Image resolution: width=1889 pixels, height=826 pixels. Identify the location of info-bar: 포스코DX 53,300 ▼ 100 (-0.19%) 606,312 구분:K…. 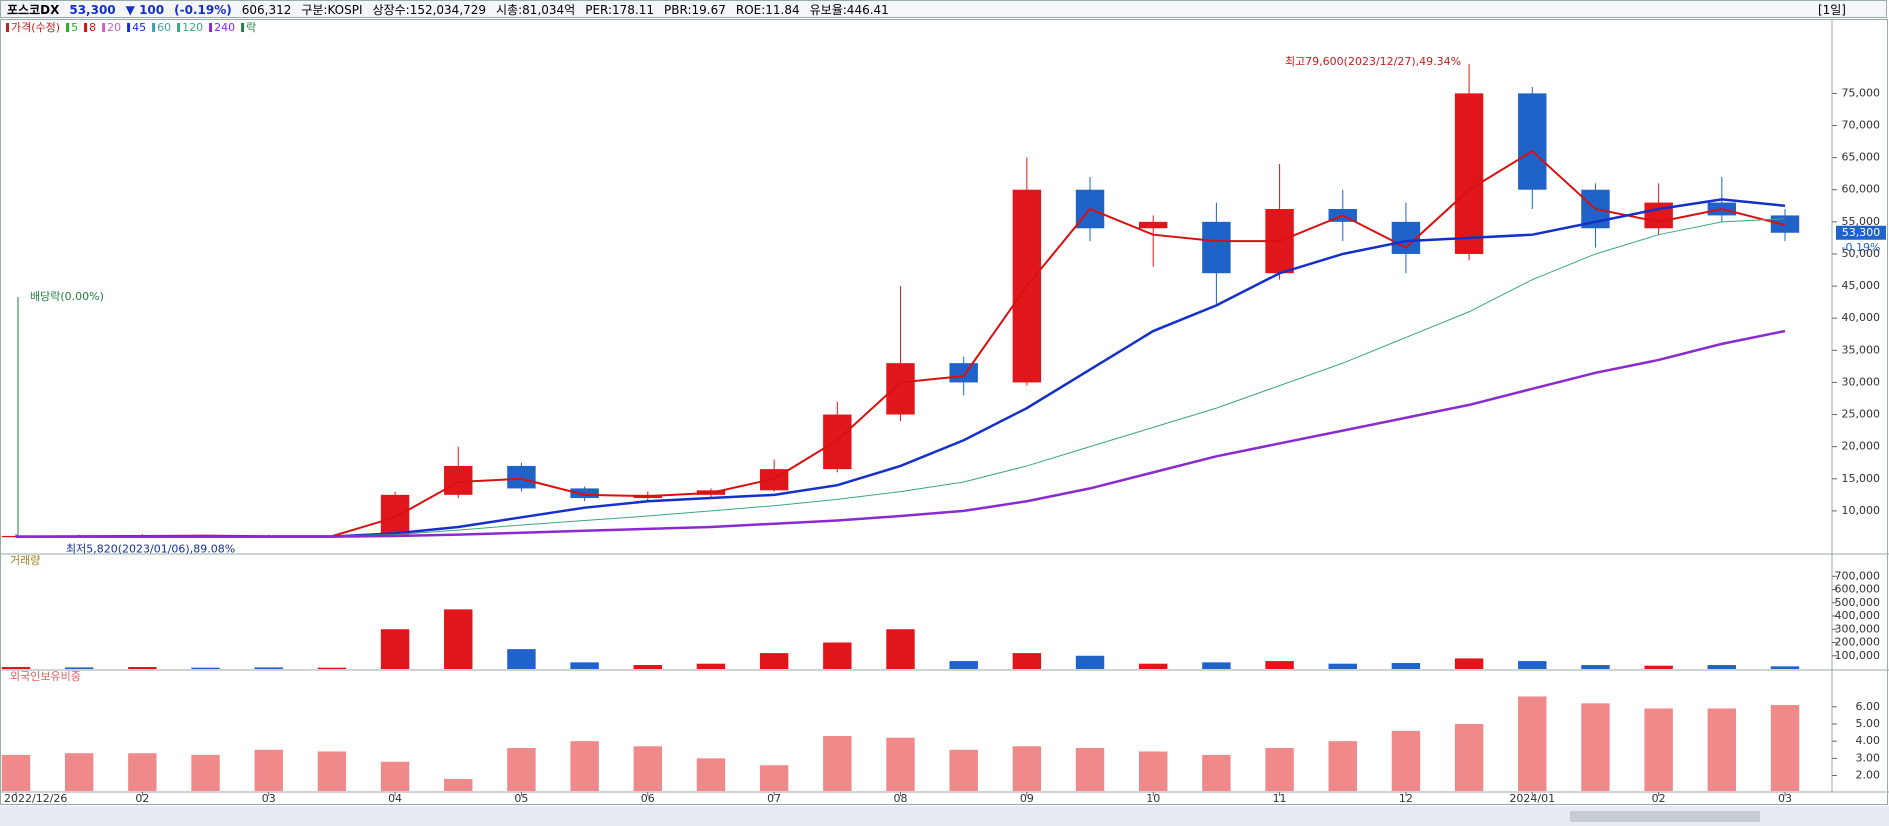
(943, 9).